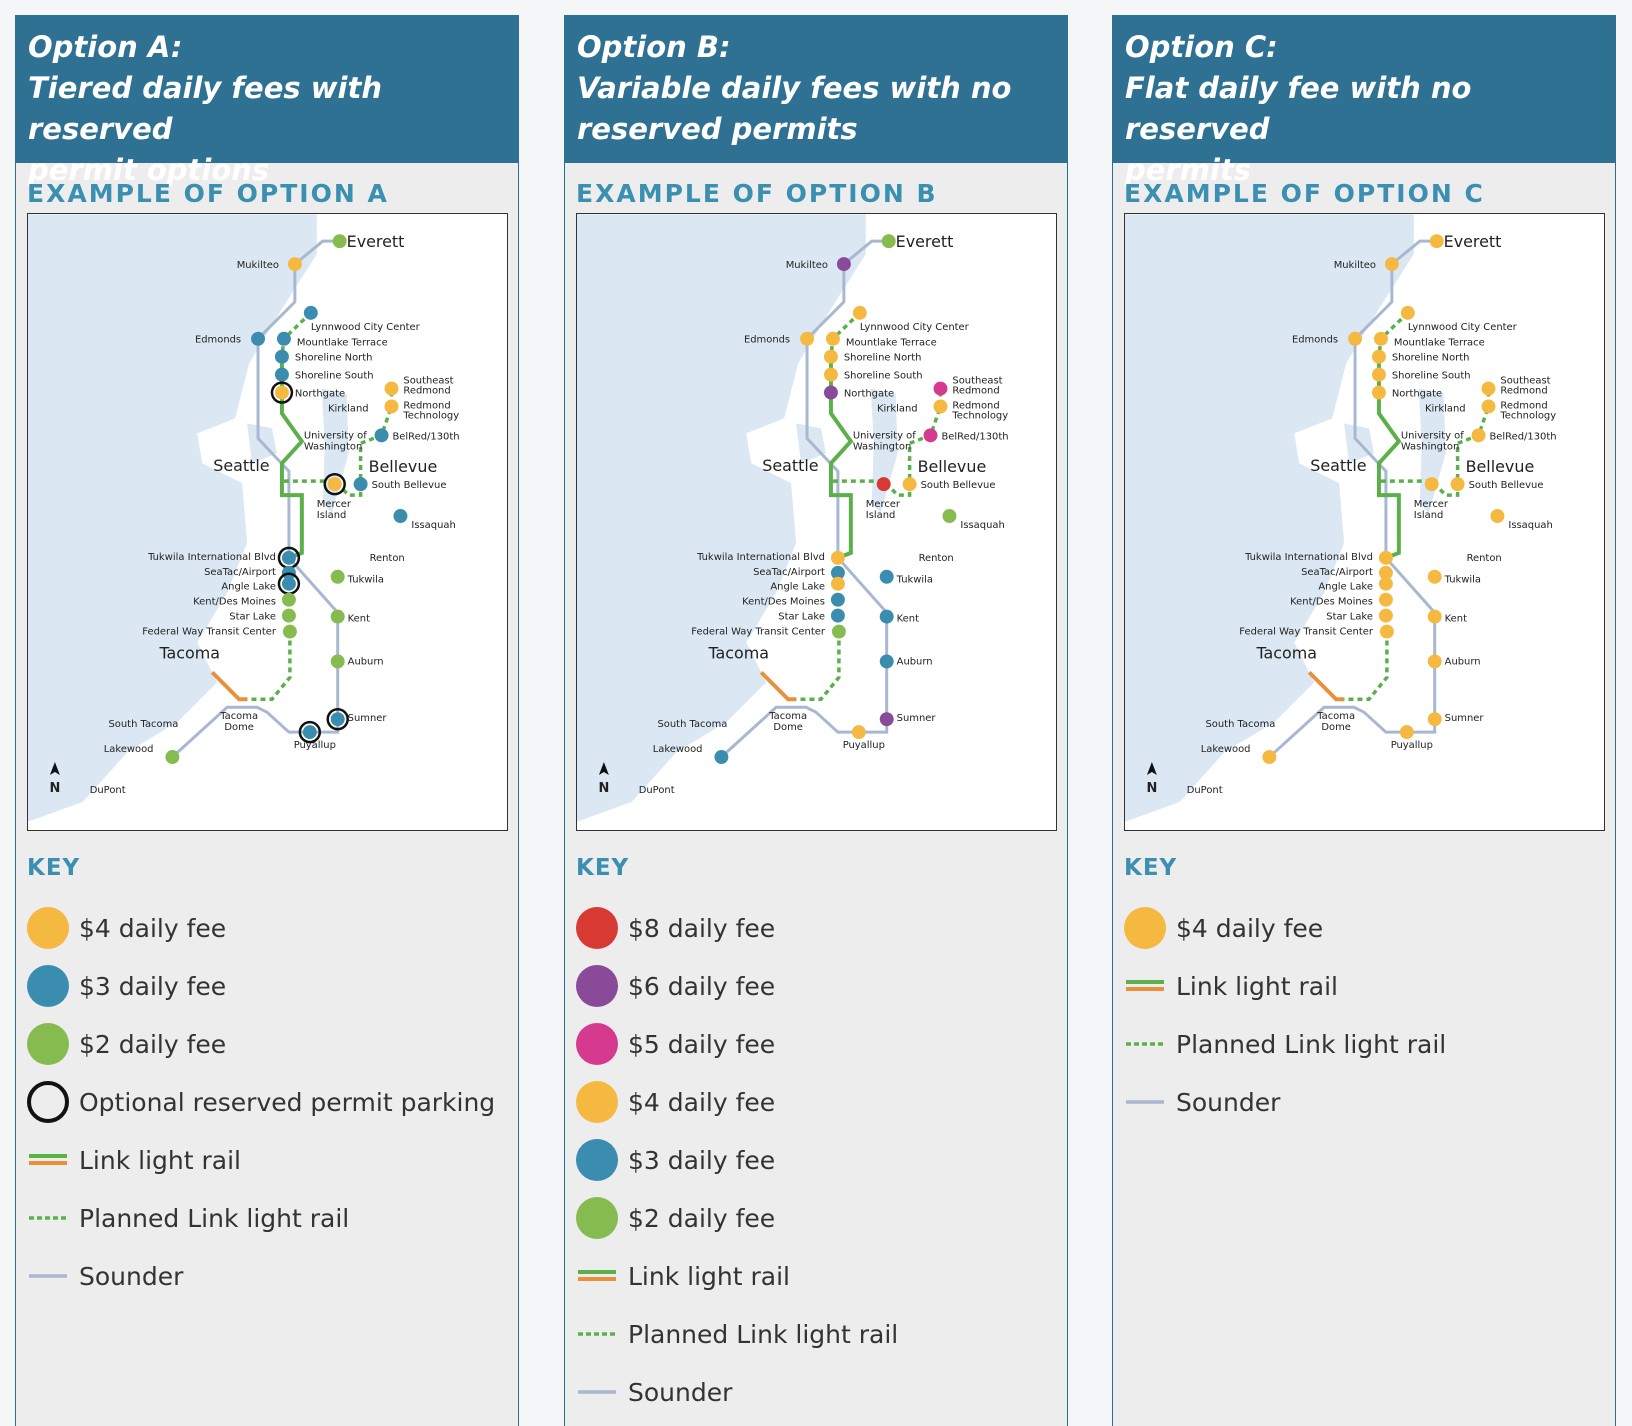  I want to click on map-label-mercer-1: Mercer, so click(883, 504).